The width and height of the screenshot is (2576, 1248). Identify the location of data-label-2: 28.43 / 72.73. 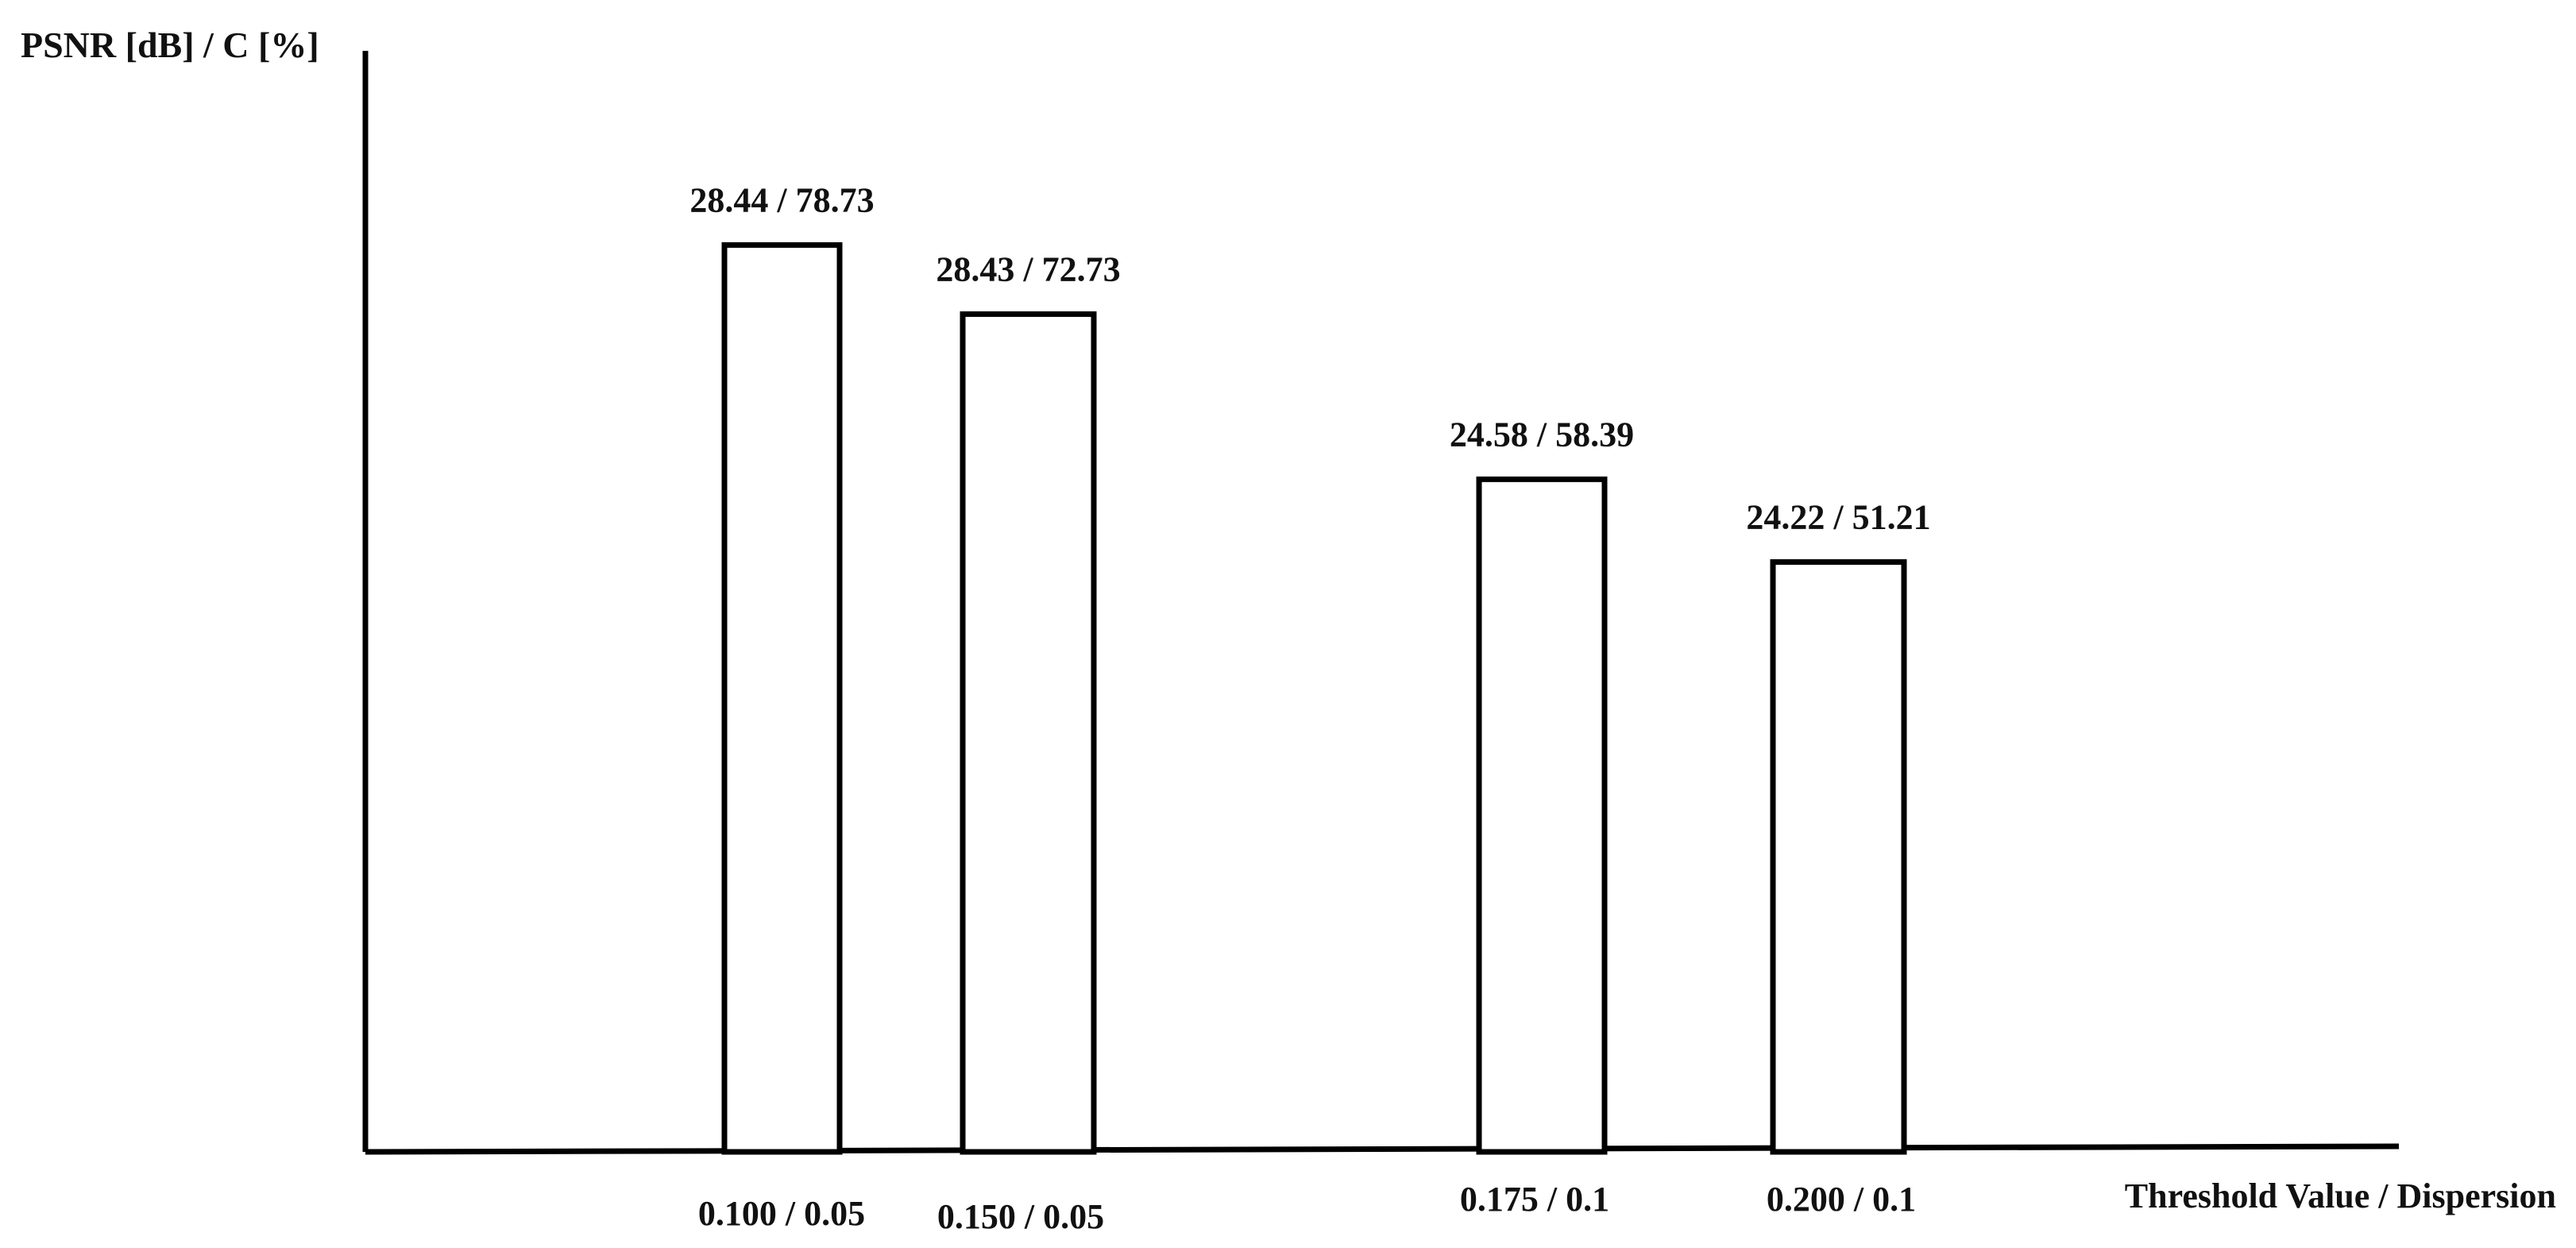
(1028, 268).